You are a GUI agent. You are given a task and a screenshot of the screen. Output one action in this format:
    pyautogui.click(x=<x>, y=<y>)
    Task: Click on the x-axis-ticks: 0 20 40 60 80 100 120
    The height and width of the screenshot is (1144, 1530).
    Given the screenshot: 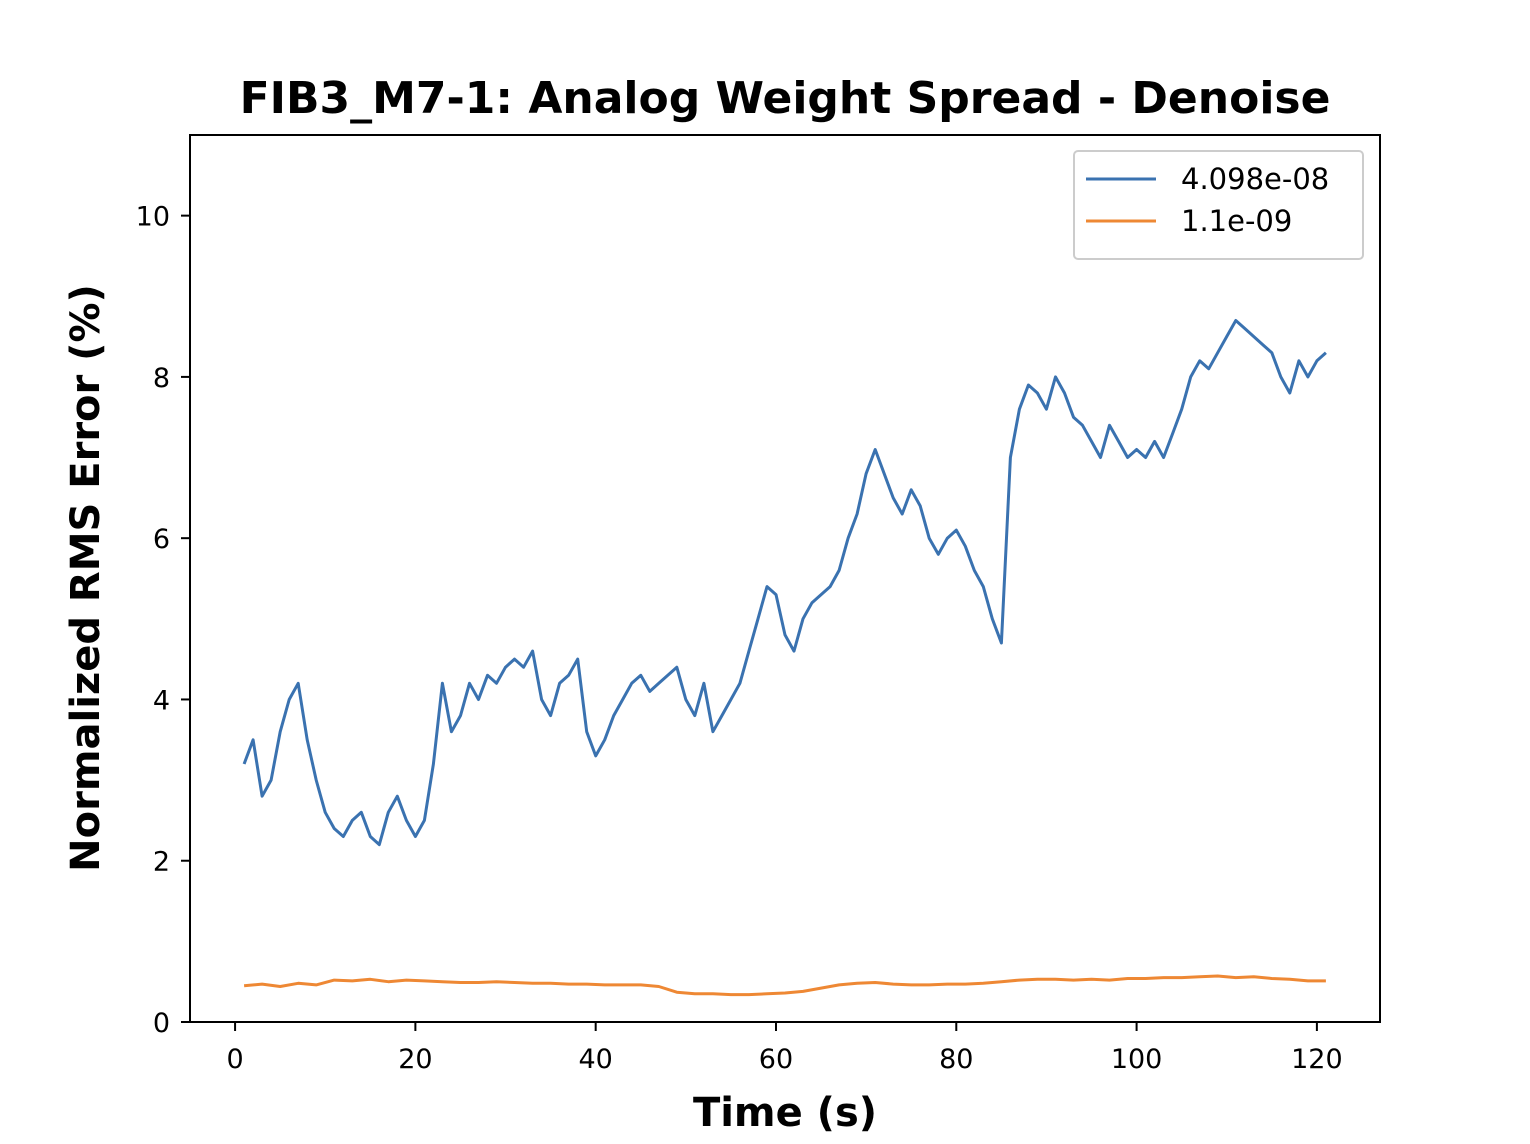 What is the action you would take?
    pyautogui.click(x=784, y=1048)
    